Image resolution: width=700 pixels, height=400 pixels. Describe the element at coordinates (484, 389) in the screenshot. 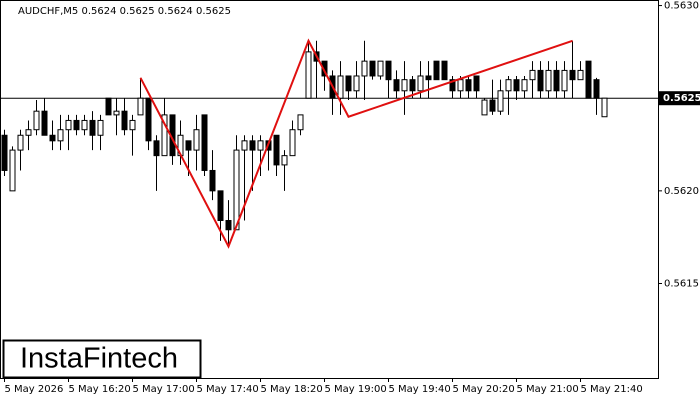

I see `x-tick-label: 5 May 20:20` at that location.